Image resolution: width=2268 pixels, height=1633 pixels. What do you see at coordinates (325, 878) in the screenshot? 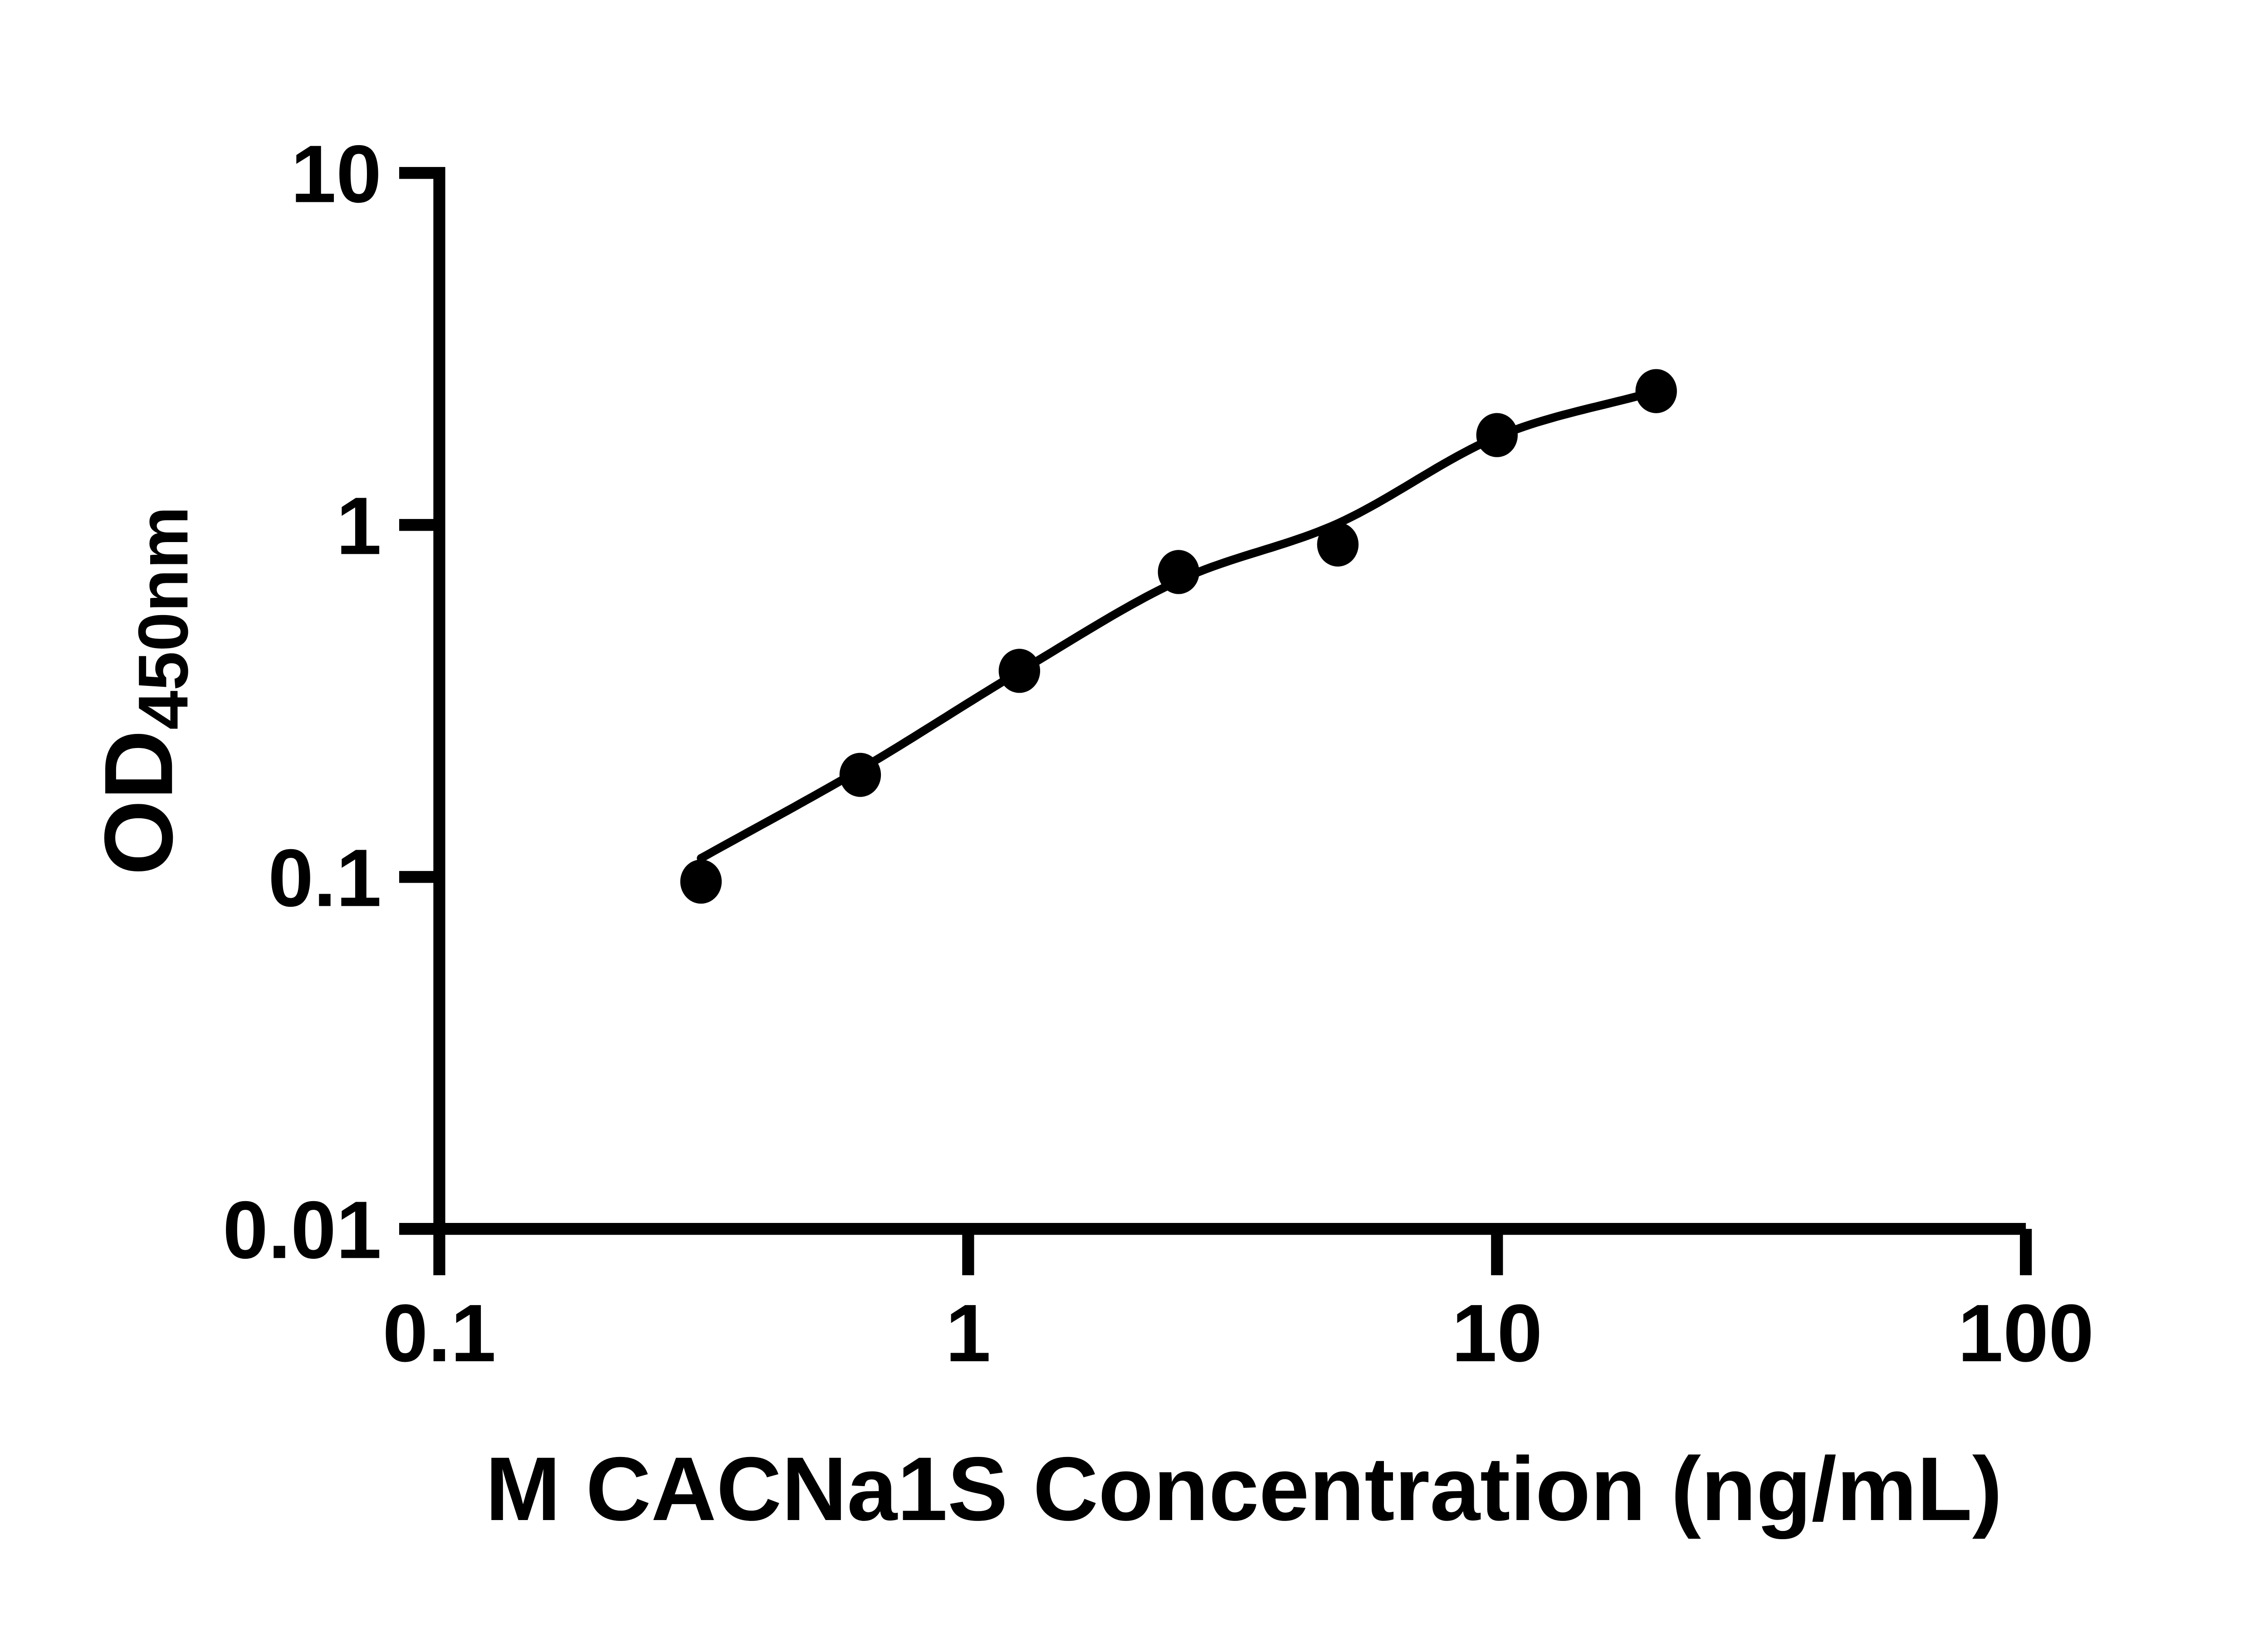
I see `y-tick-label: 0.1` at bounding box center [325, 878].